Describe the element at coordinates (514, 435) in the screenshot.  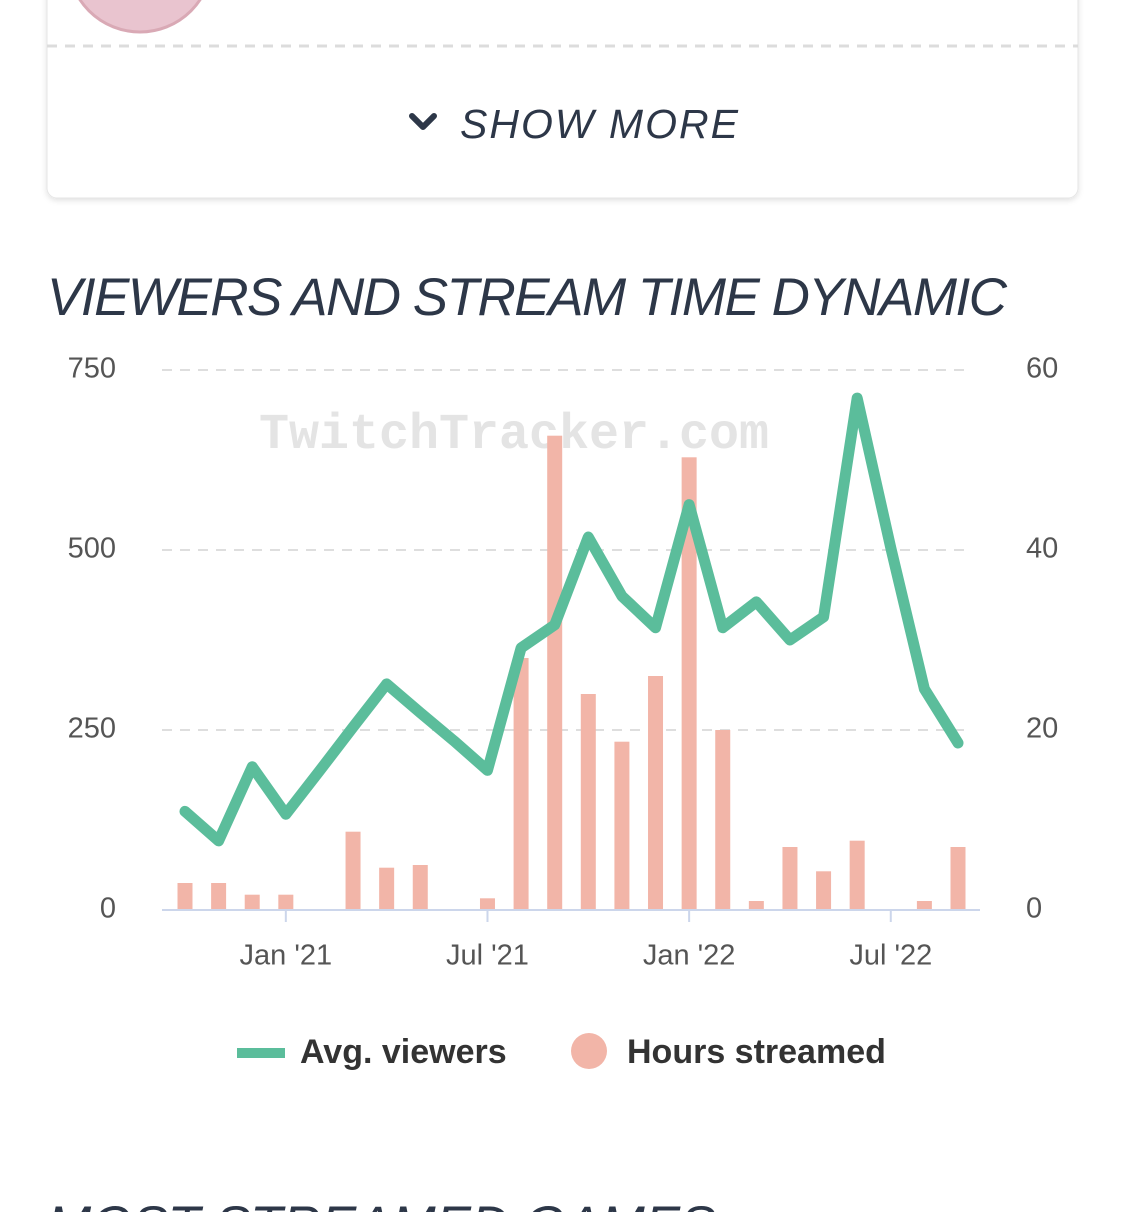
I see `watermark: TwitchTracker.com` at that location.